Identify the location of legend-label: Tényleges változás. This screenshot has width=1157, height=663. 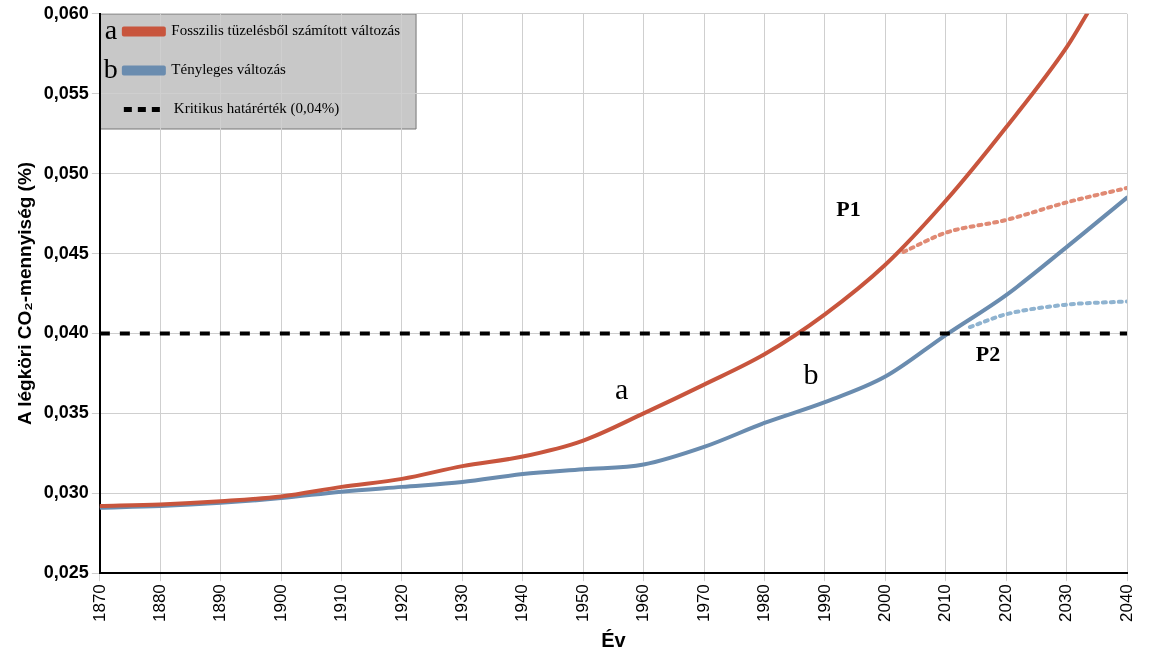
(229, 69).